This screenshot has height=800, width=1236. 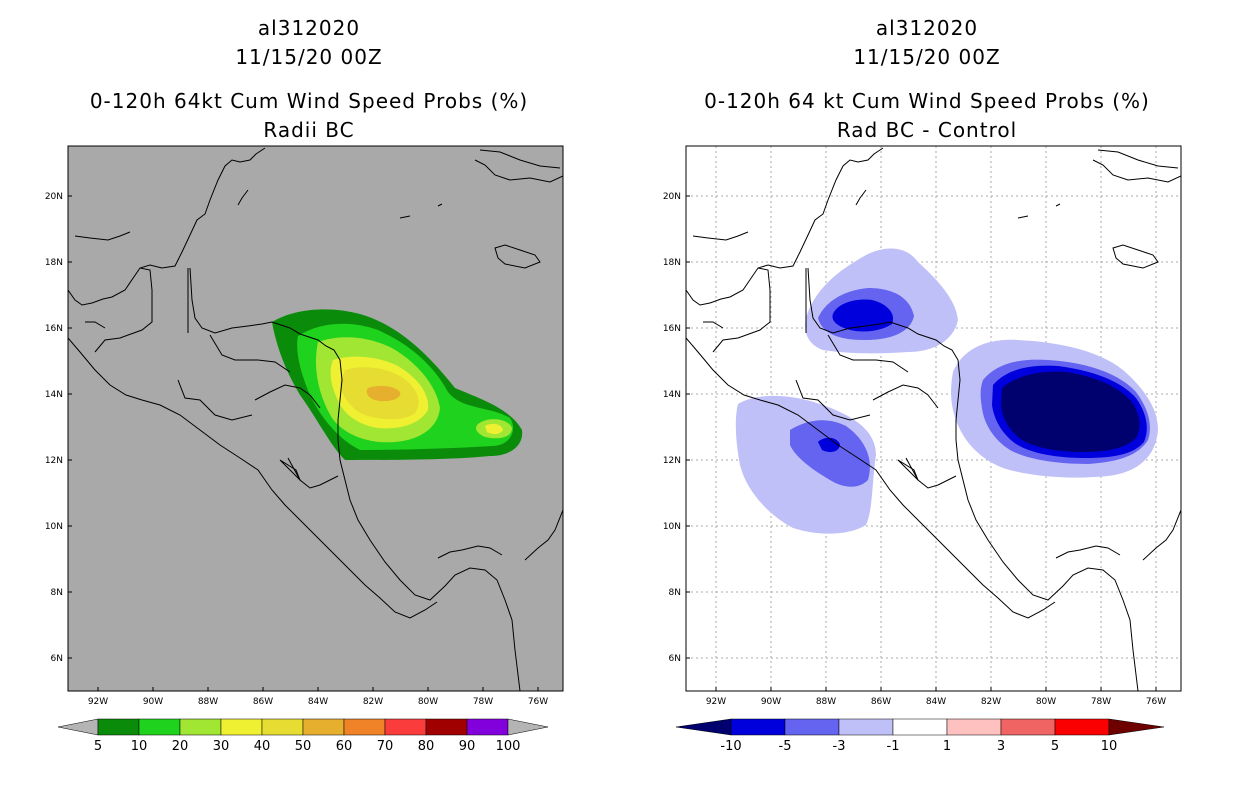 I want to click on diff-area-east-darkest, so click(x=1070, y=411).